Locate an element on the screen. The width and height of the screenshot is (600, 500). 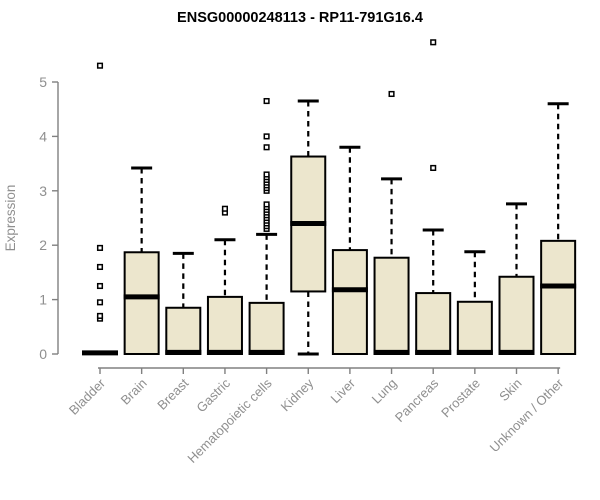
y-tick-label: 5 is located at coordinates (43, 82).